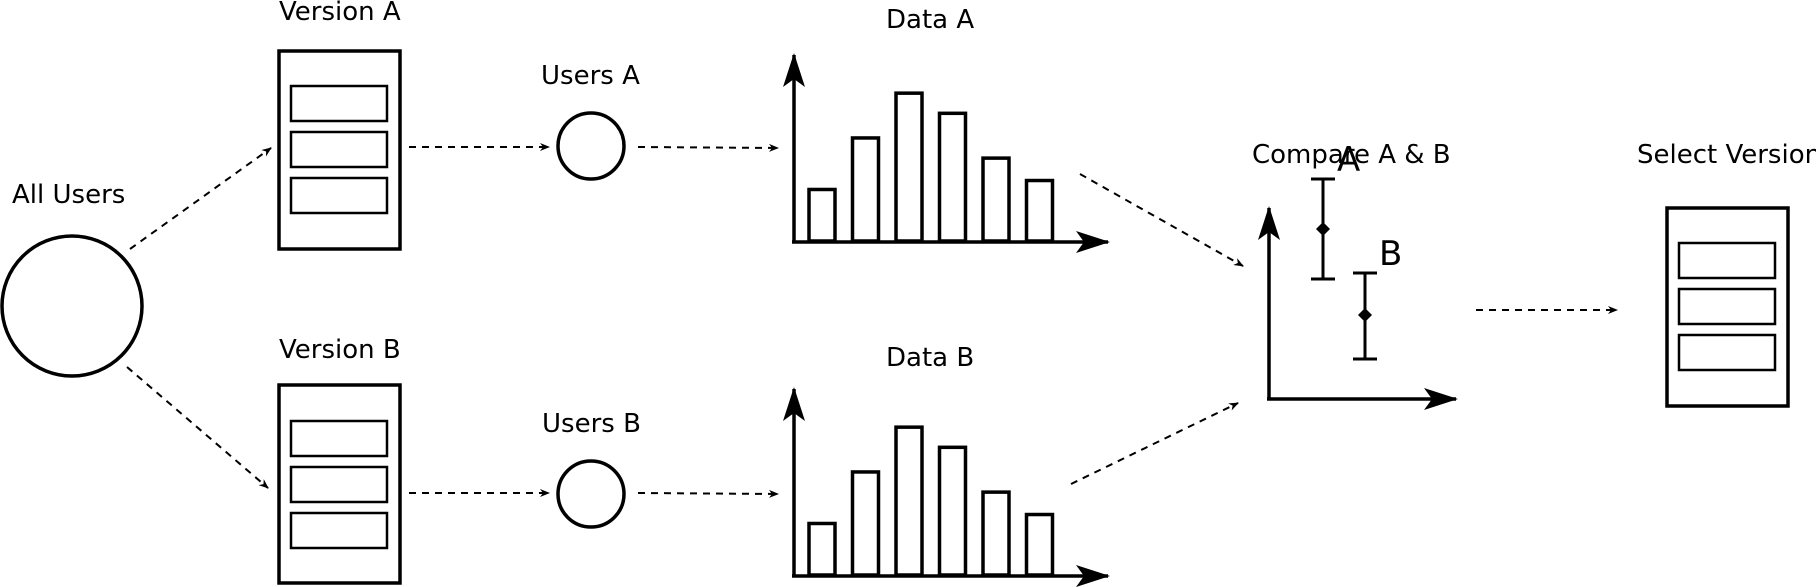 Image resolution: width=1816 pixels, height=587 pixels. I want to click on version-a-page, so click(339, 150).